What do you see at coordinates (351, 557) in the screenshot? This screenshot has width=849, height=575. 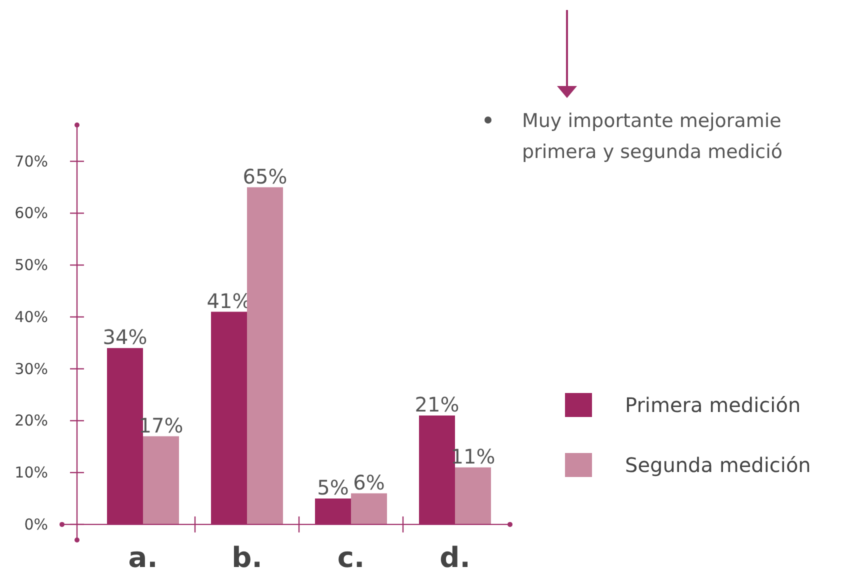 I see `x-tick-label: c.` at bounding box center [351, 557].